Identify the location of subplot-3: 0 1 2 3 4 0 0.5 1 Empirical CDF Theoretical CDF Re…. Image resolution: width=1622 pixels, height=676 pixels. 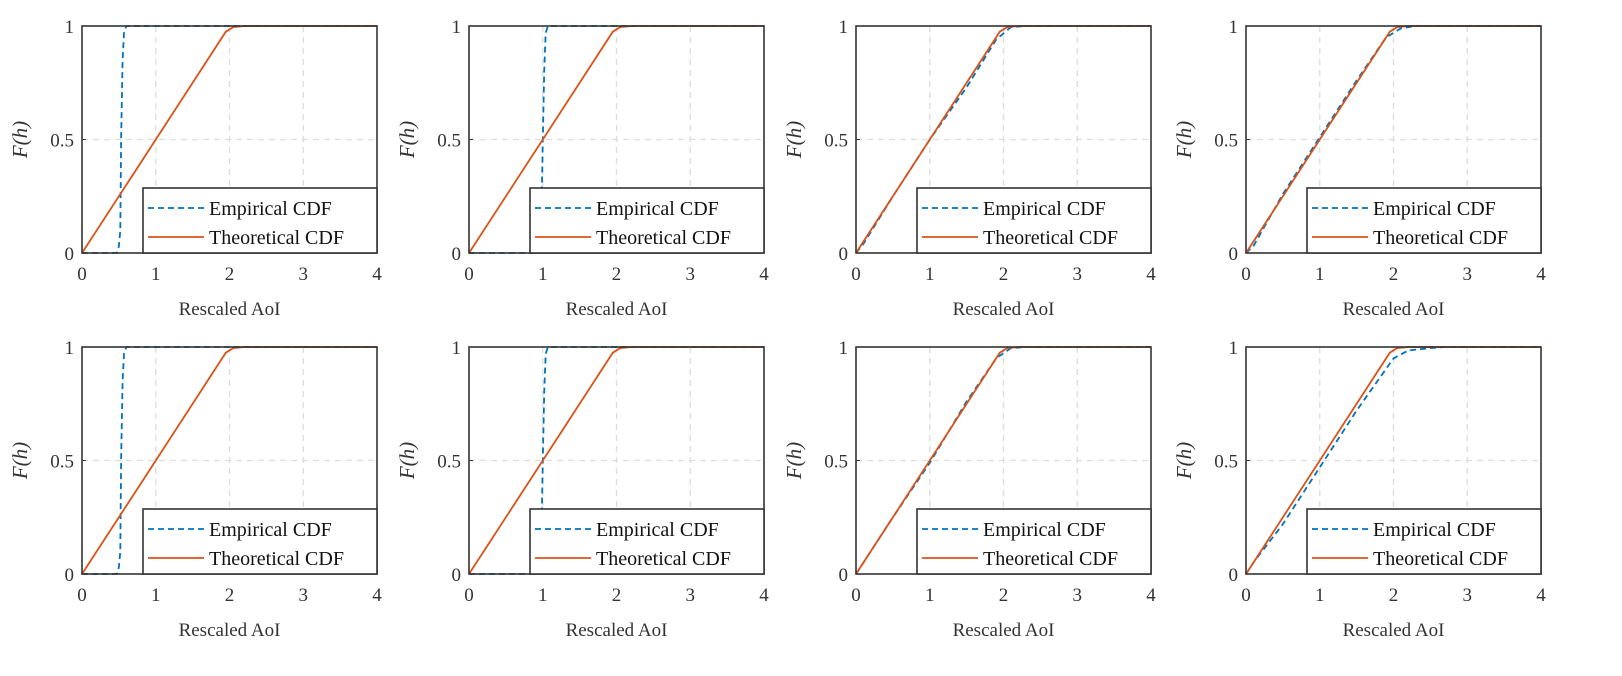
(969, 168).